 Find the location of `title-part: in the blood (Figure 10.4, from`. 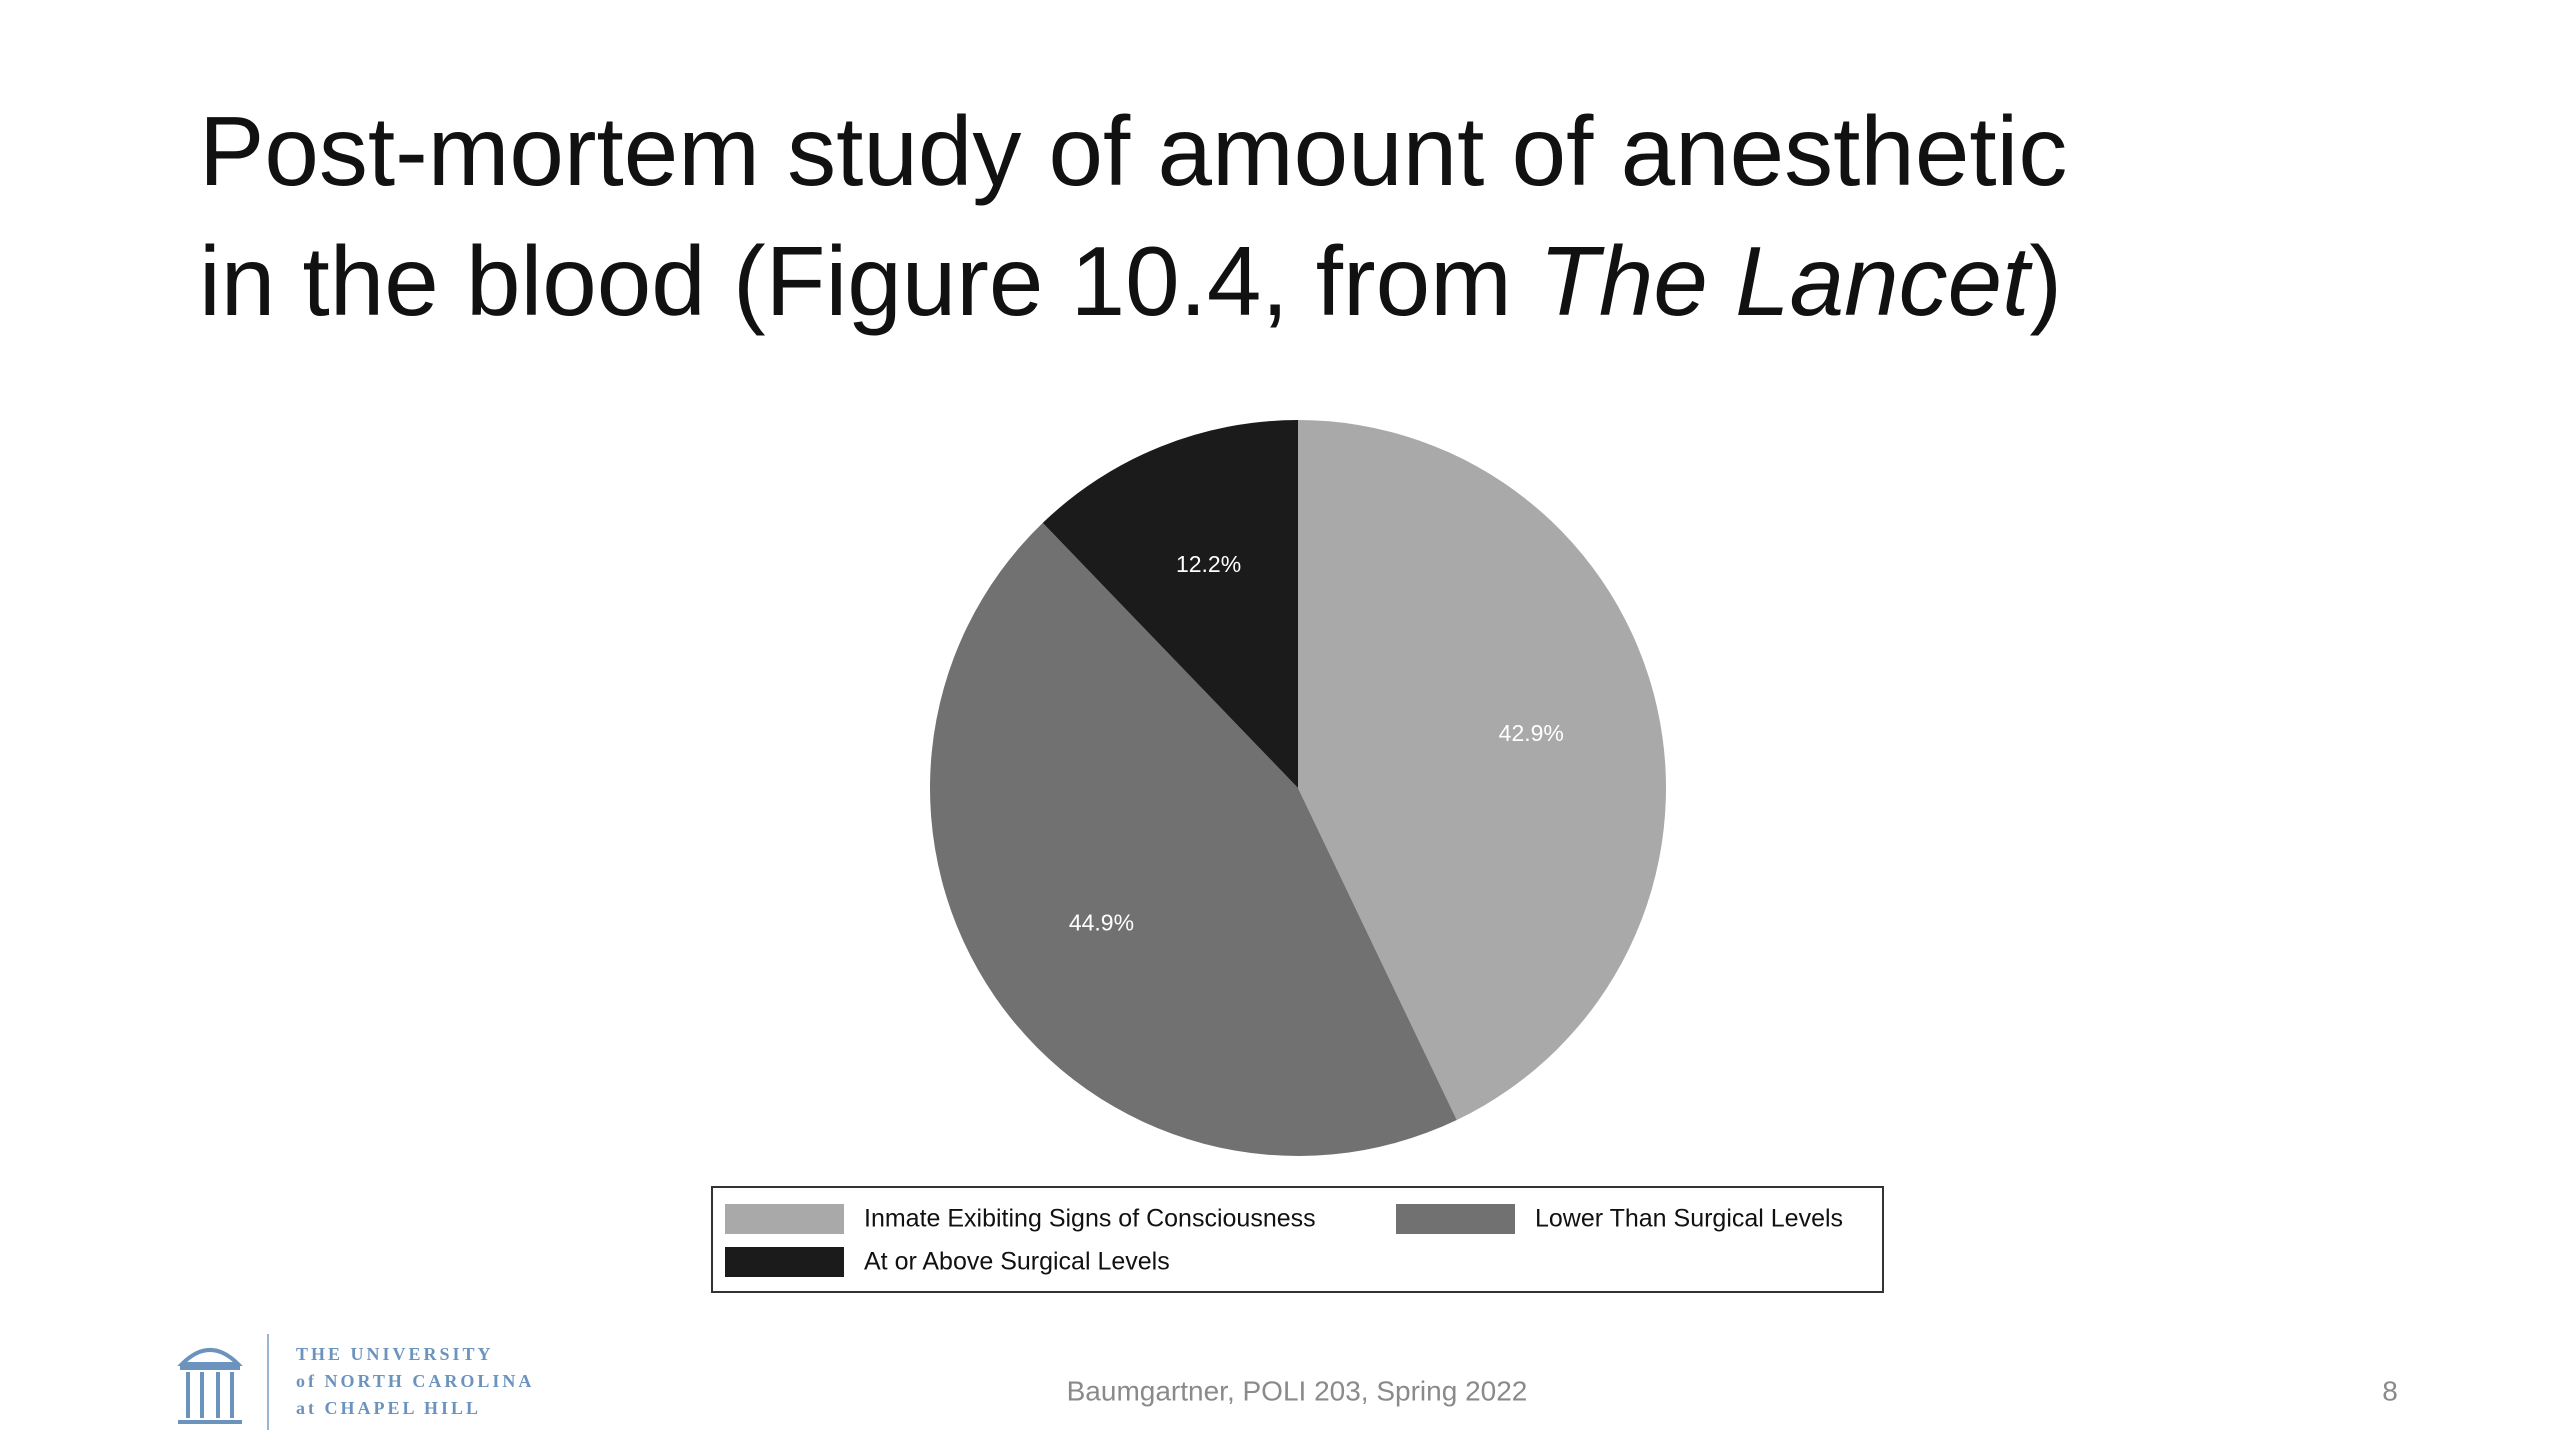

title-part: in the blood (Figure 10.4, from is located at coordinates (869, 281).